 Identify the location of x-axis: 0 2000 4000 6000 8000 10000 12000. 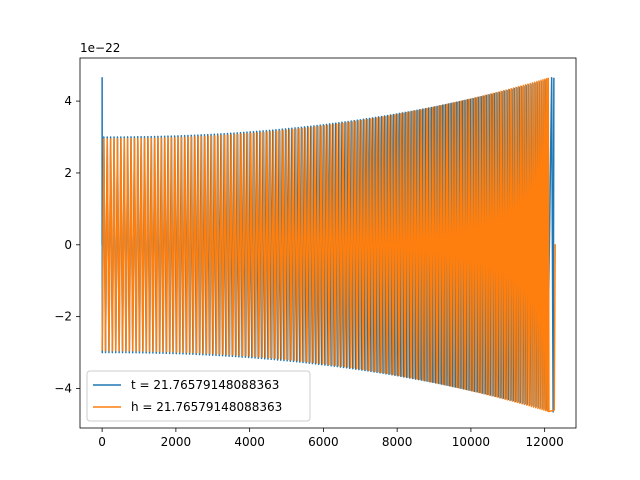
(331, 438).